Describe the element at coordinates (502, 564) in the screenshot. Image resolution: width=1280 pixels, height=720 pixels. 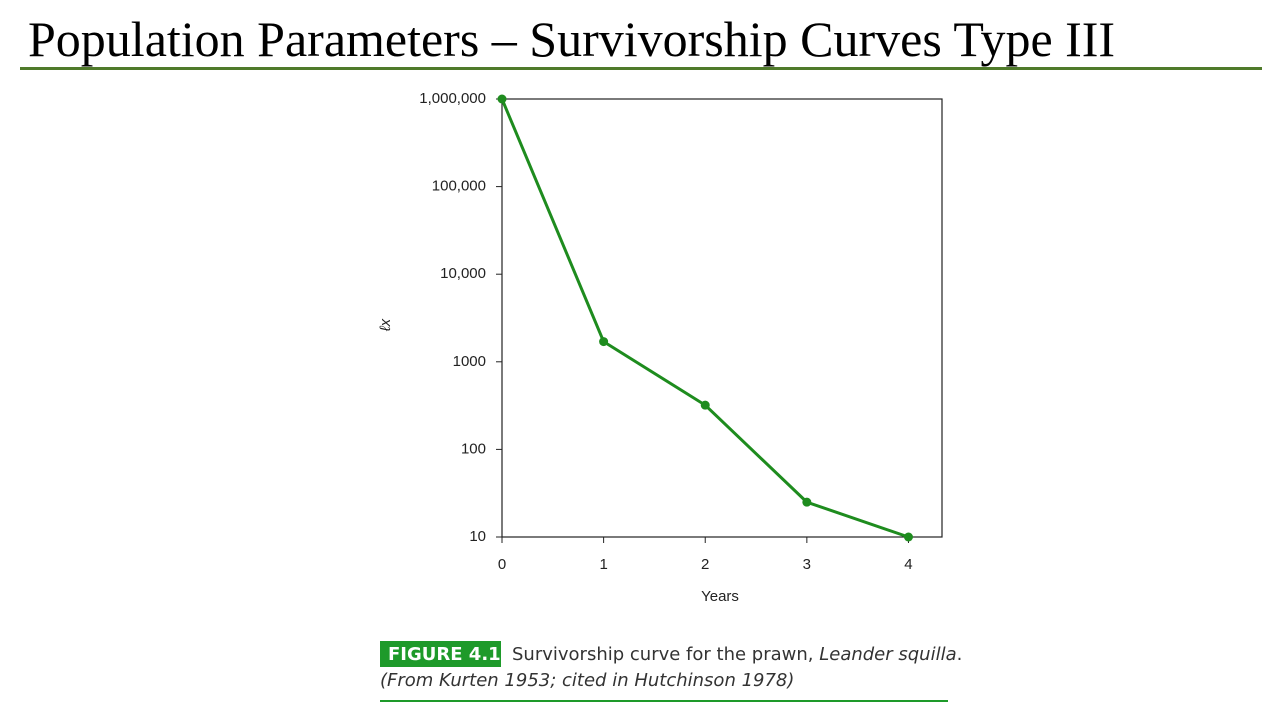
I see `x-tick-label: 0` at that location.